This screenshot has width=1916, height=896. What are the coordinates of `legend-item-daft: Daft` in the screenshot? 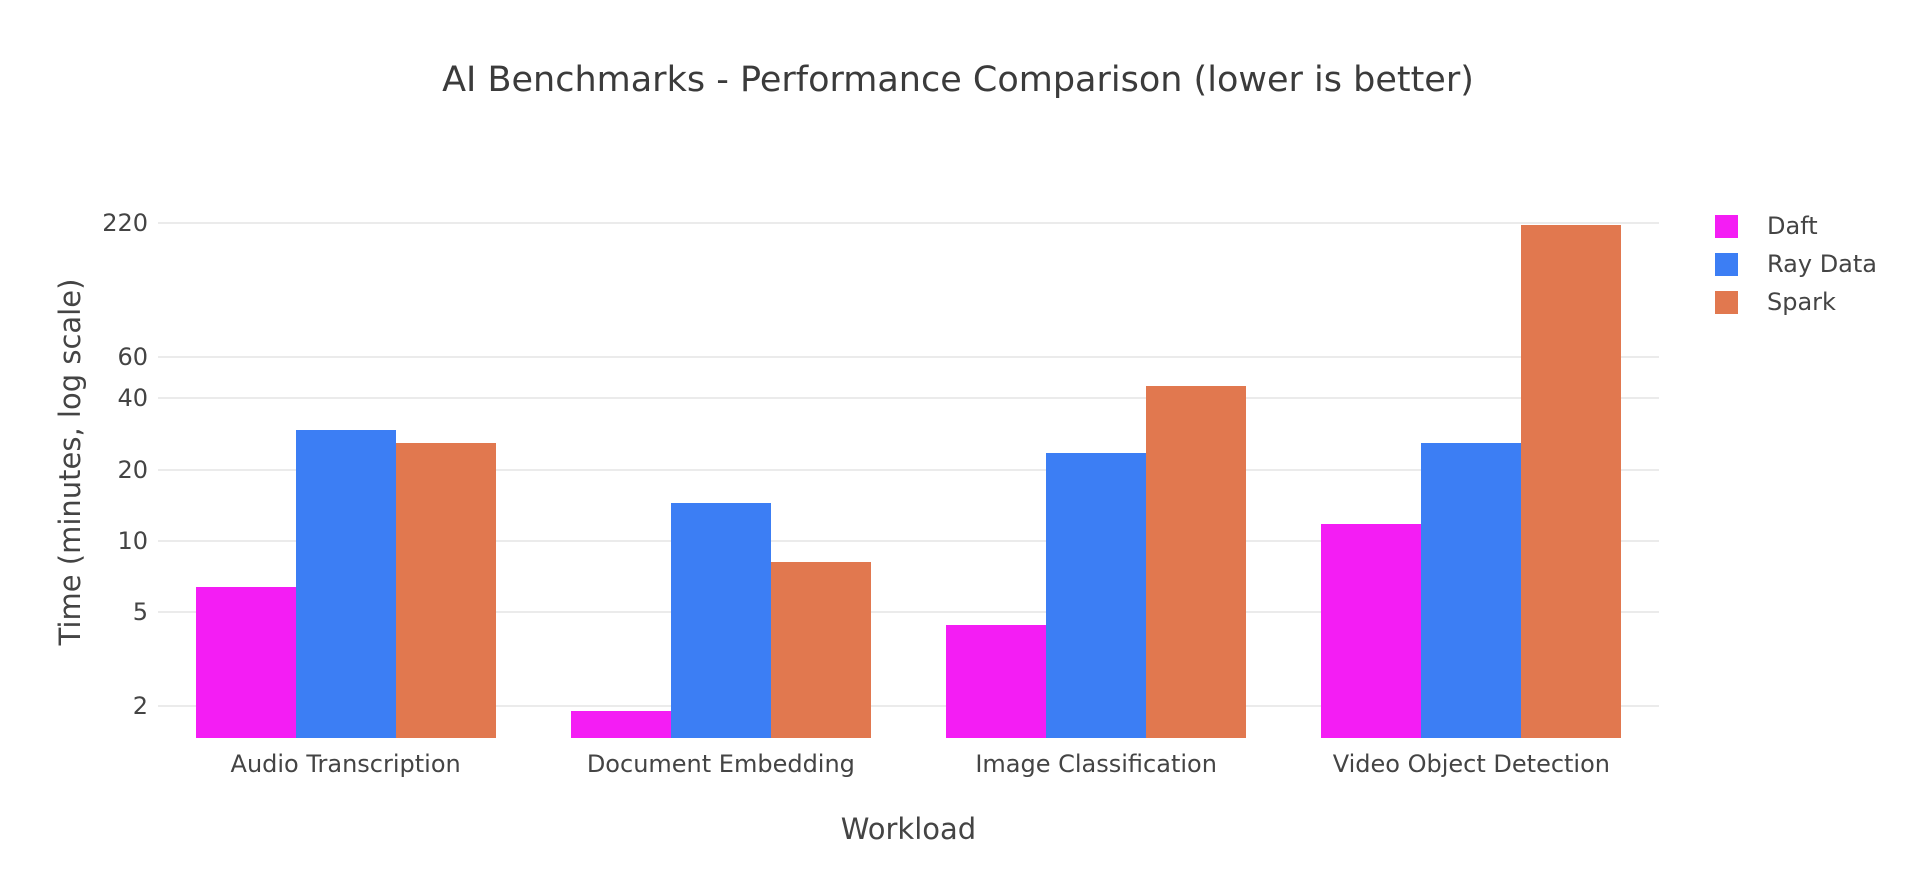 It's located at (1796, 226).